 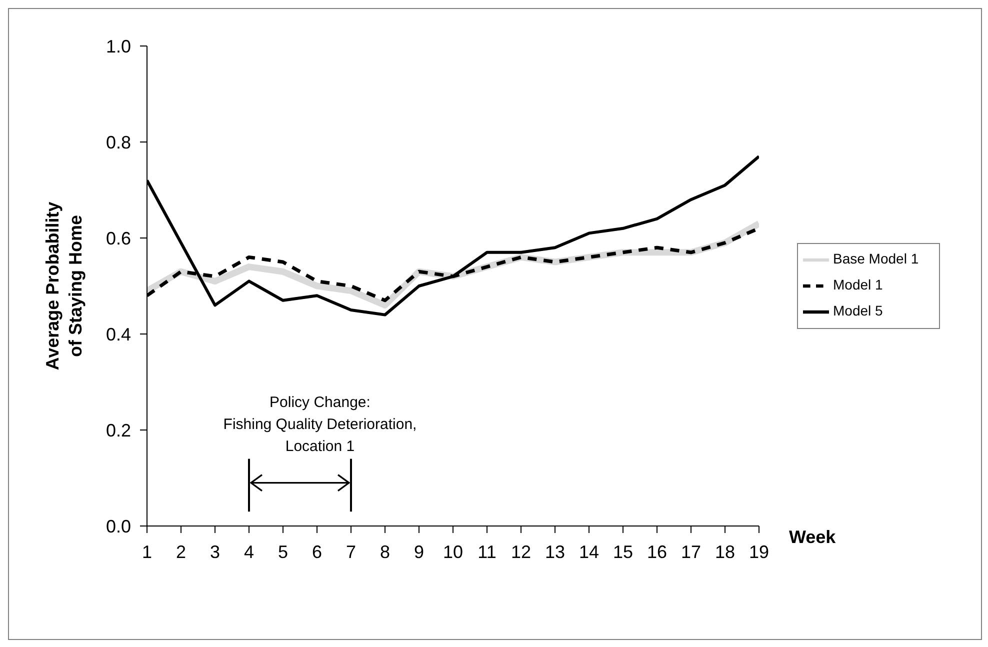 I want to click on y-tick-label: 1.0, so click(x=118, y=46).